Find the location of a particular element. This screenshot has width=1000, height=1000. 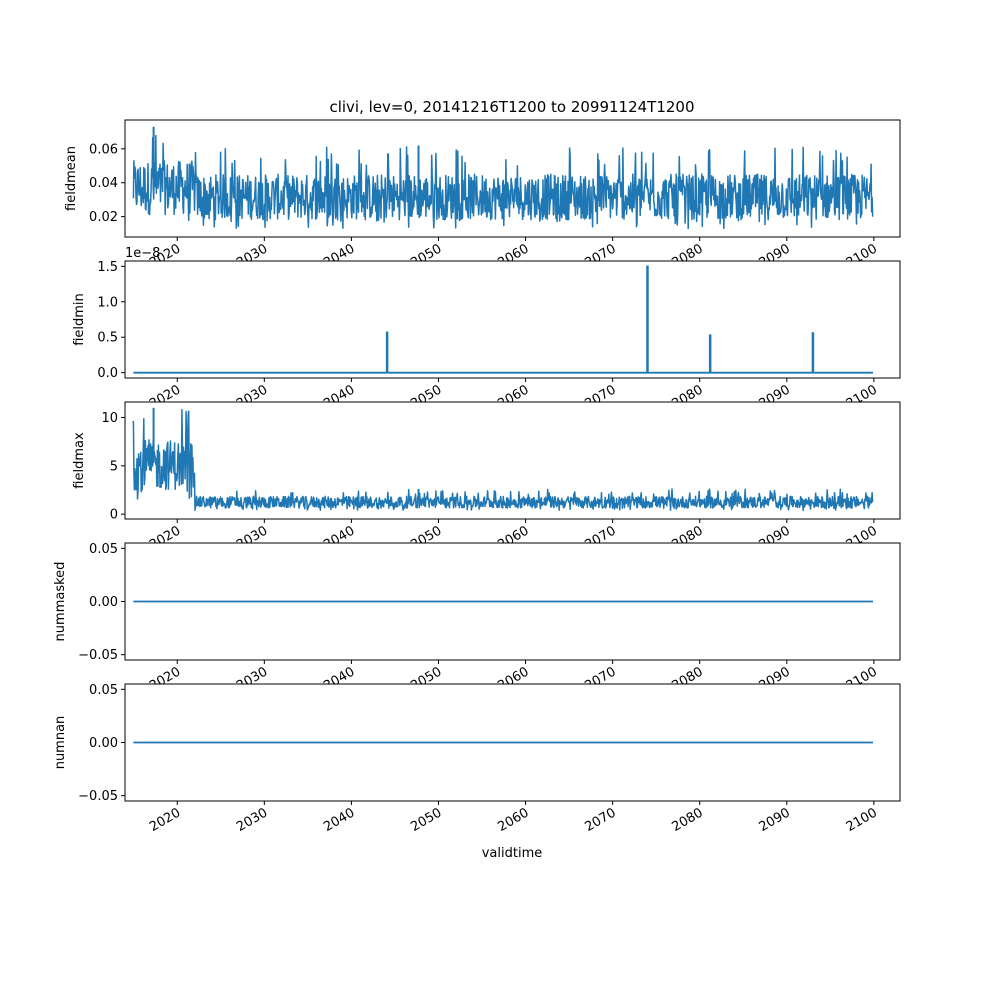

axes-frame-fieldmin is located at coordinates (512, 319).